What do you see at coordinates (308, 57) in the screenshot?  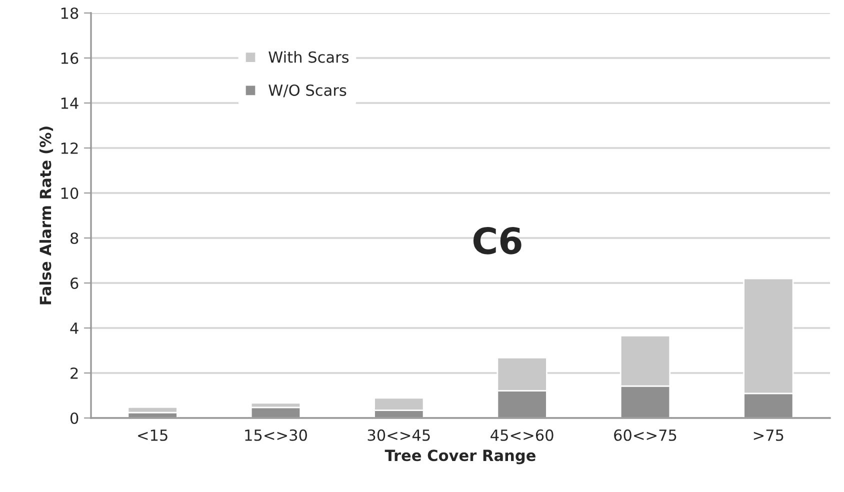 I see `legend-label: With Scars` at bounding box center [308, 57].